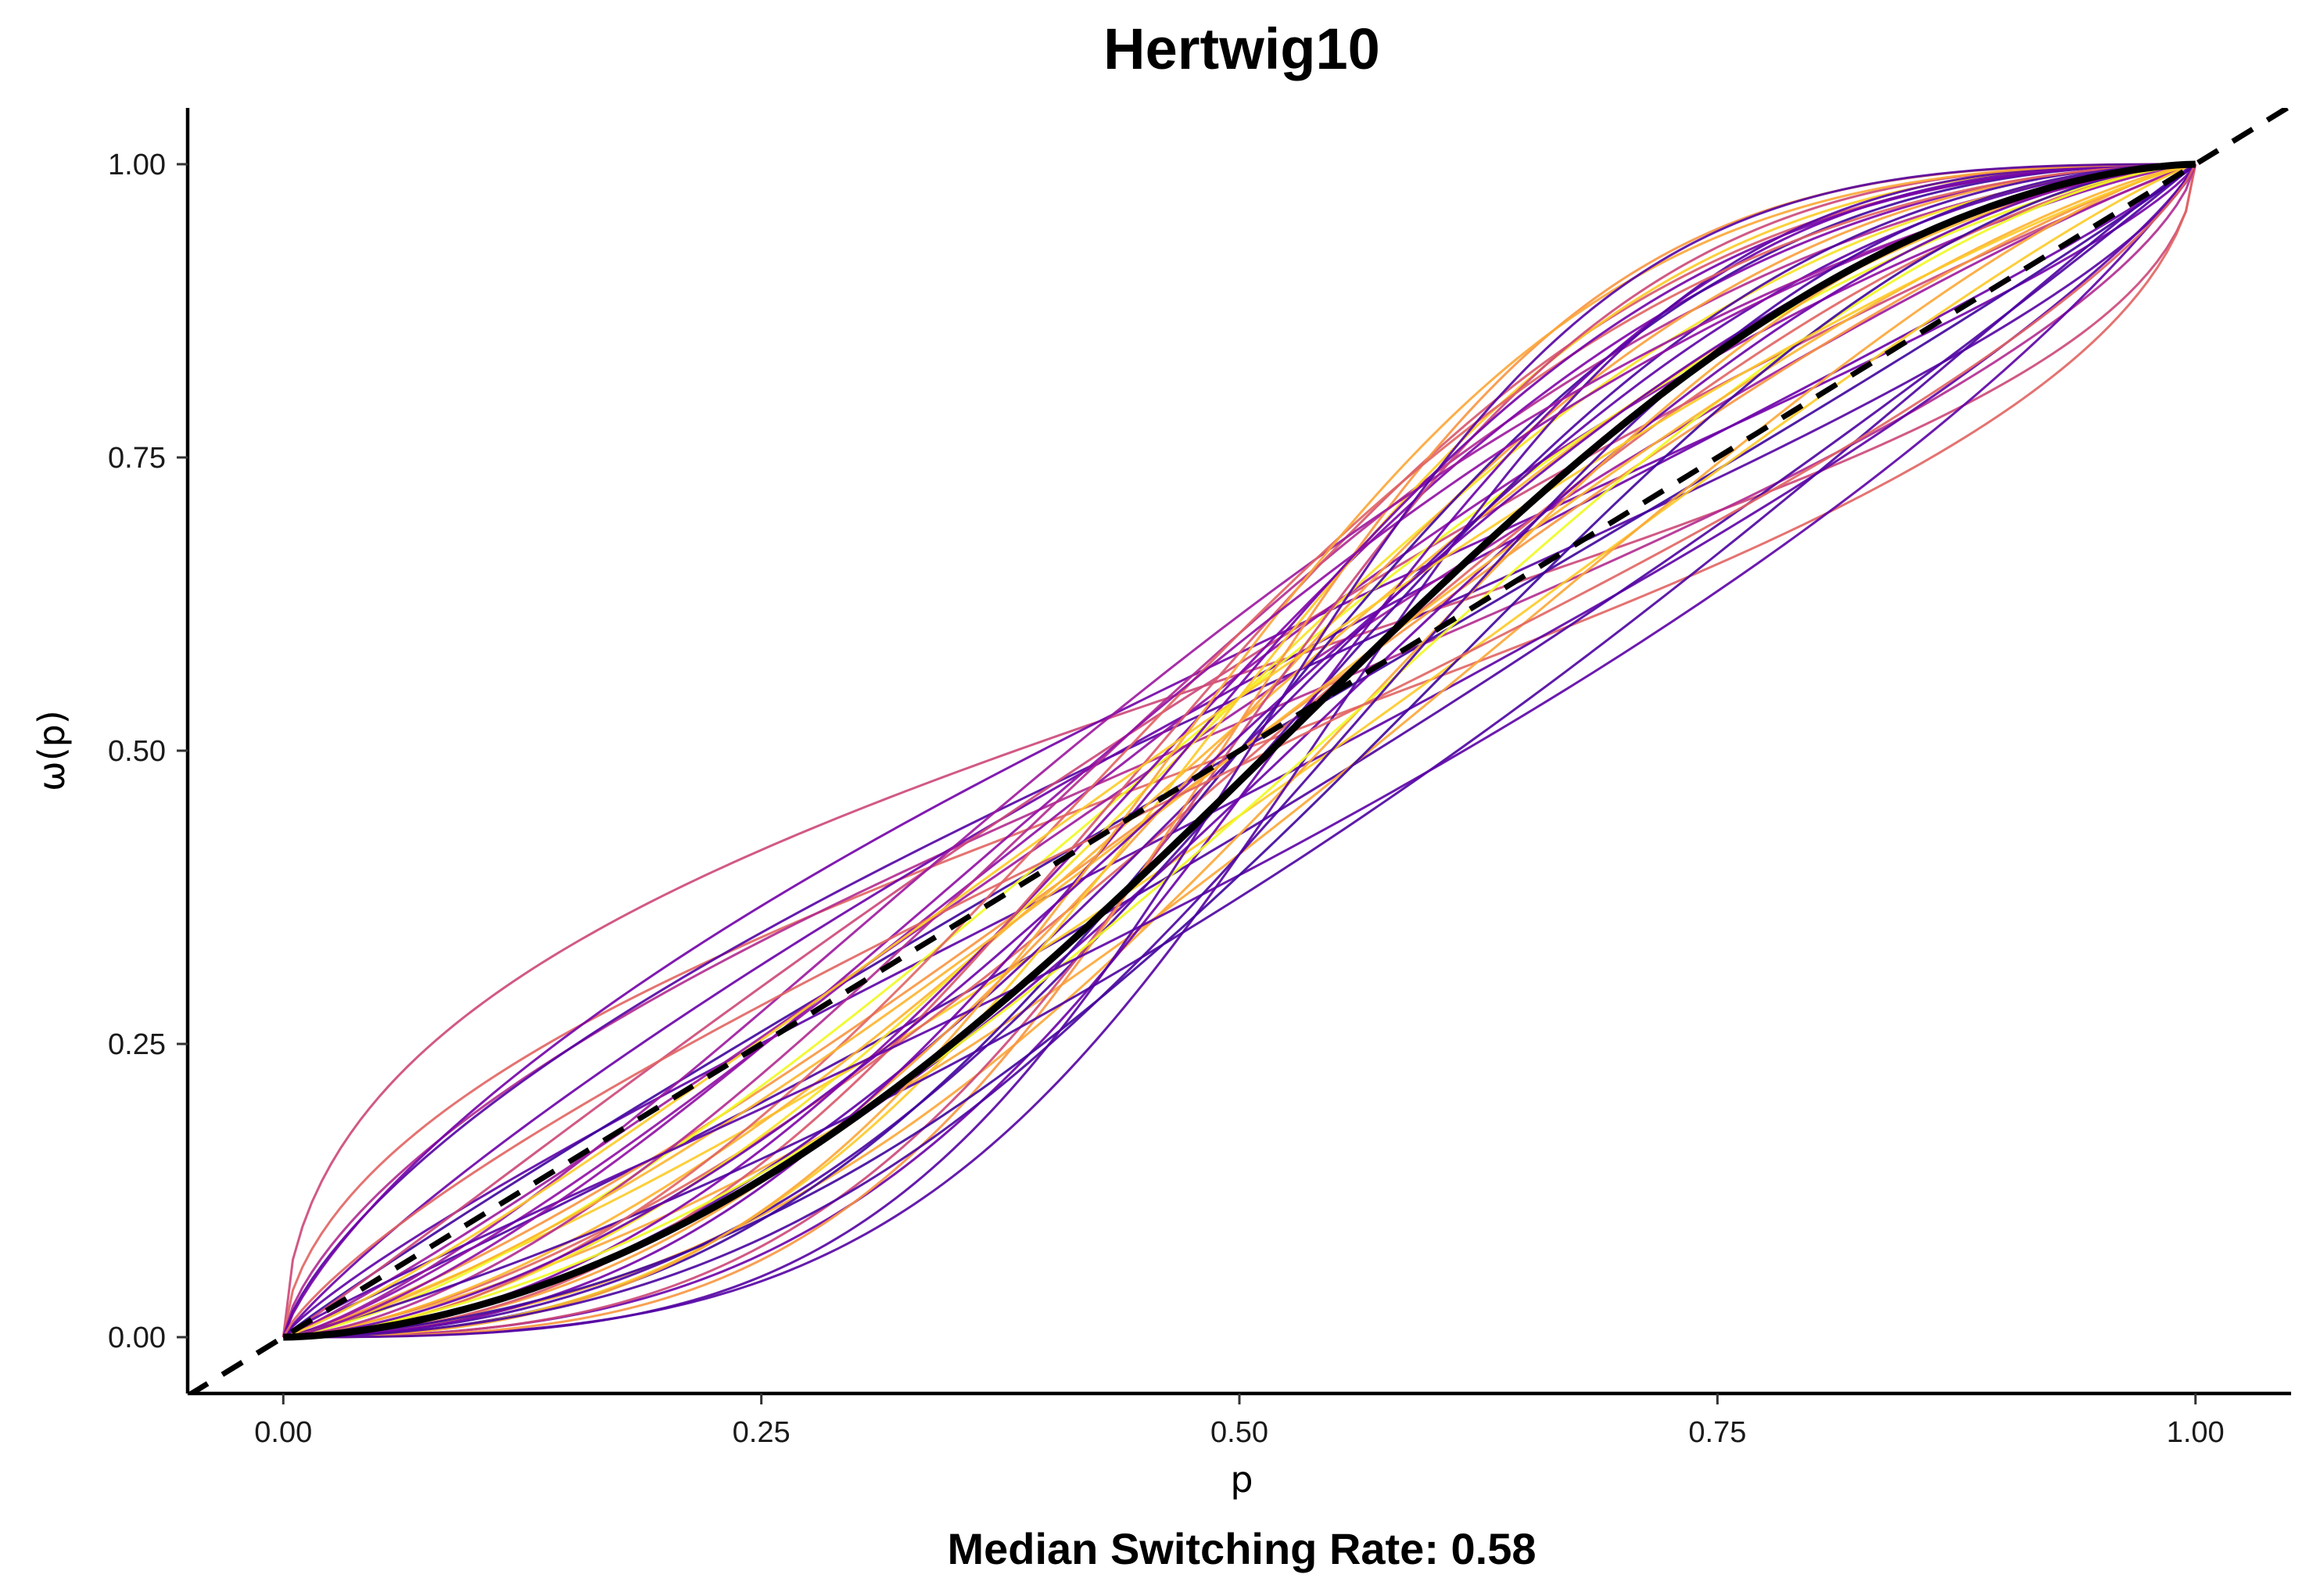  Describe the element at coordinates (137, 1044) in the screenshot. I see `y-tick-label: 0.25` at that location.